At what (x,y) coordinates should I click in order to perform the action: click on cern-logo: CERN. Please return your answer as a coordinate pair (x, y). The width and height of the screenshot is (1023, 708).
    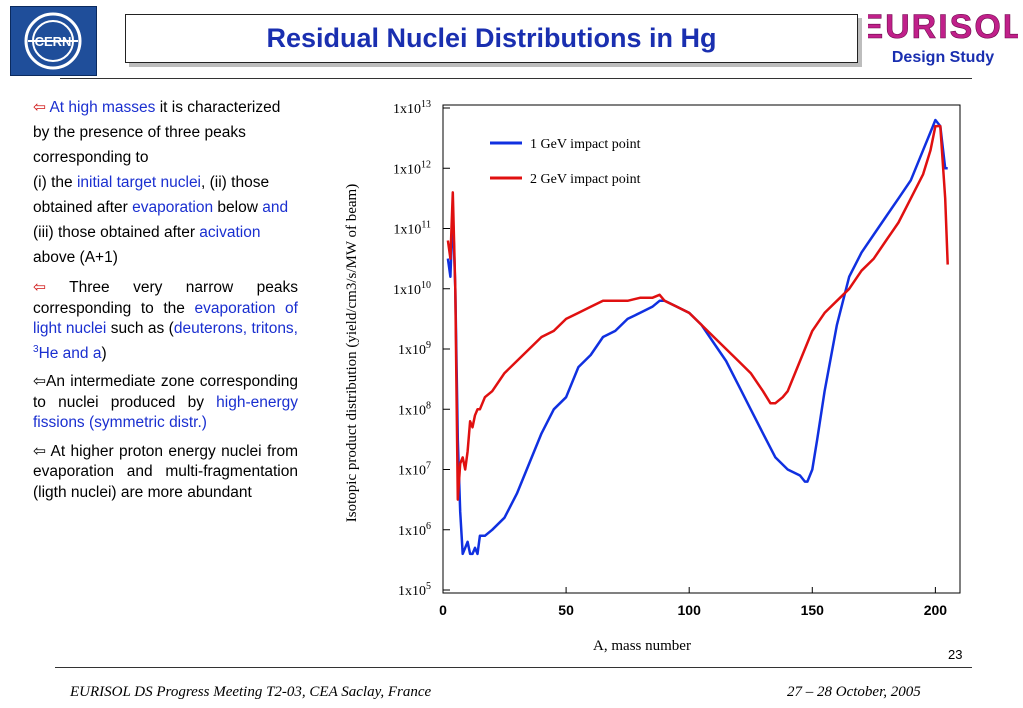
    Looking at the image, I should click on (53, 41).